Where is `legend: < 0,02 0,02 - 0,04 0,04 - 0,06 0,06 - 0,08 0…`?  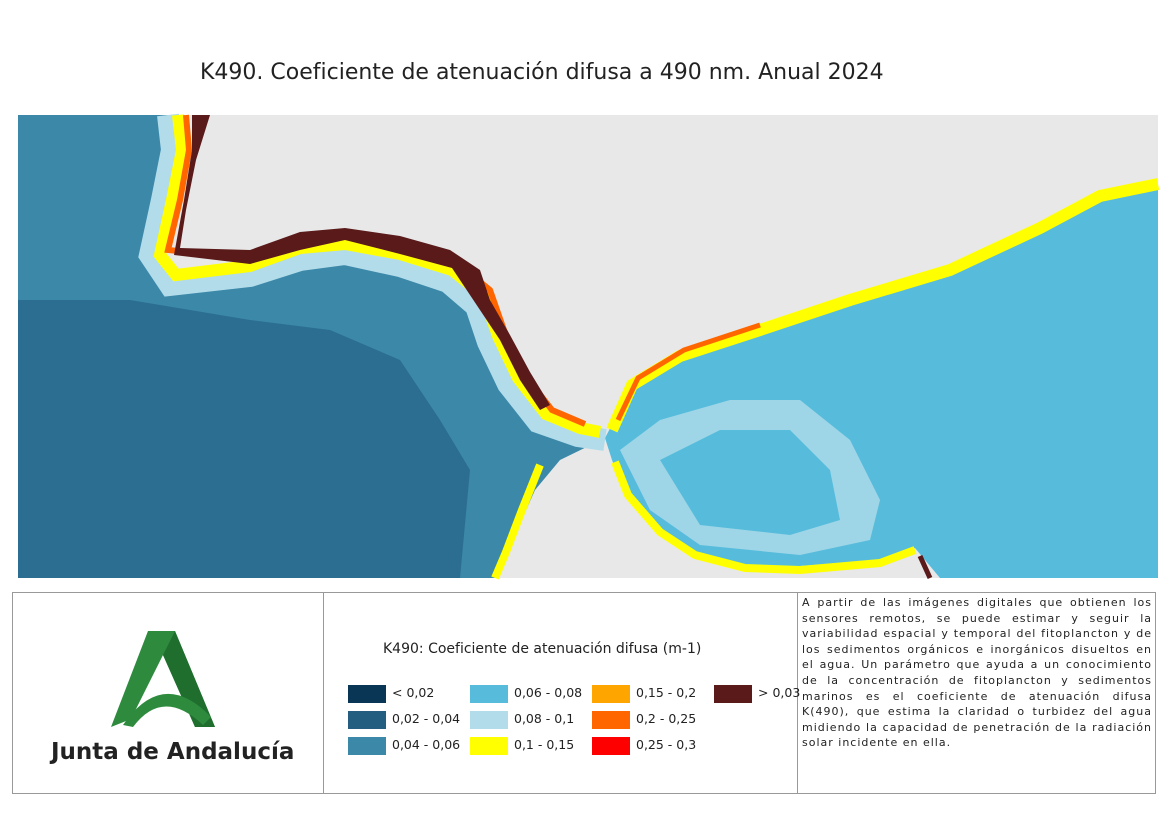 legend: < 0,02 0,02 - 0,04 0,04 - 0,06 0,06 - 0,08 0… is located at coordinates (578, 723).